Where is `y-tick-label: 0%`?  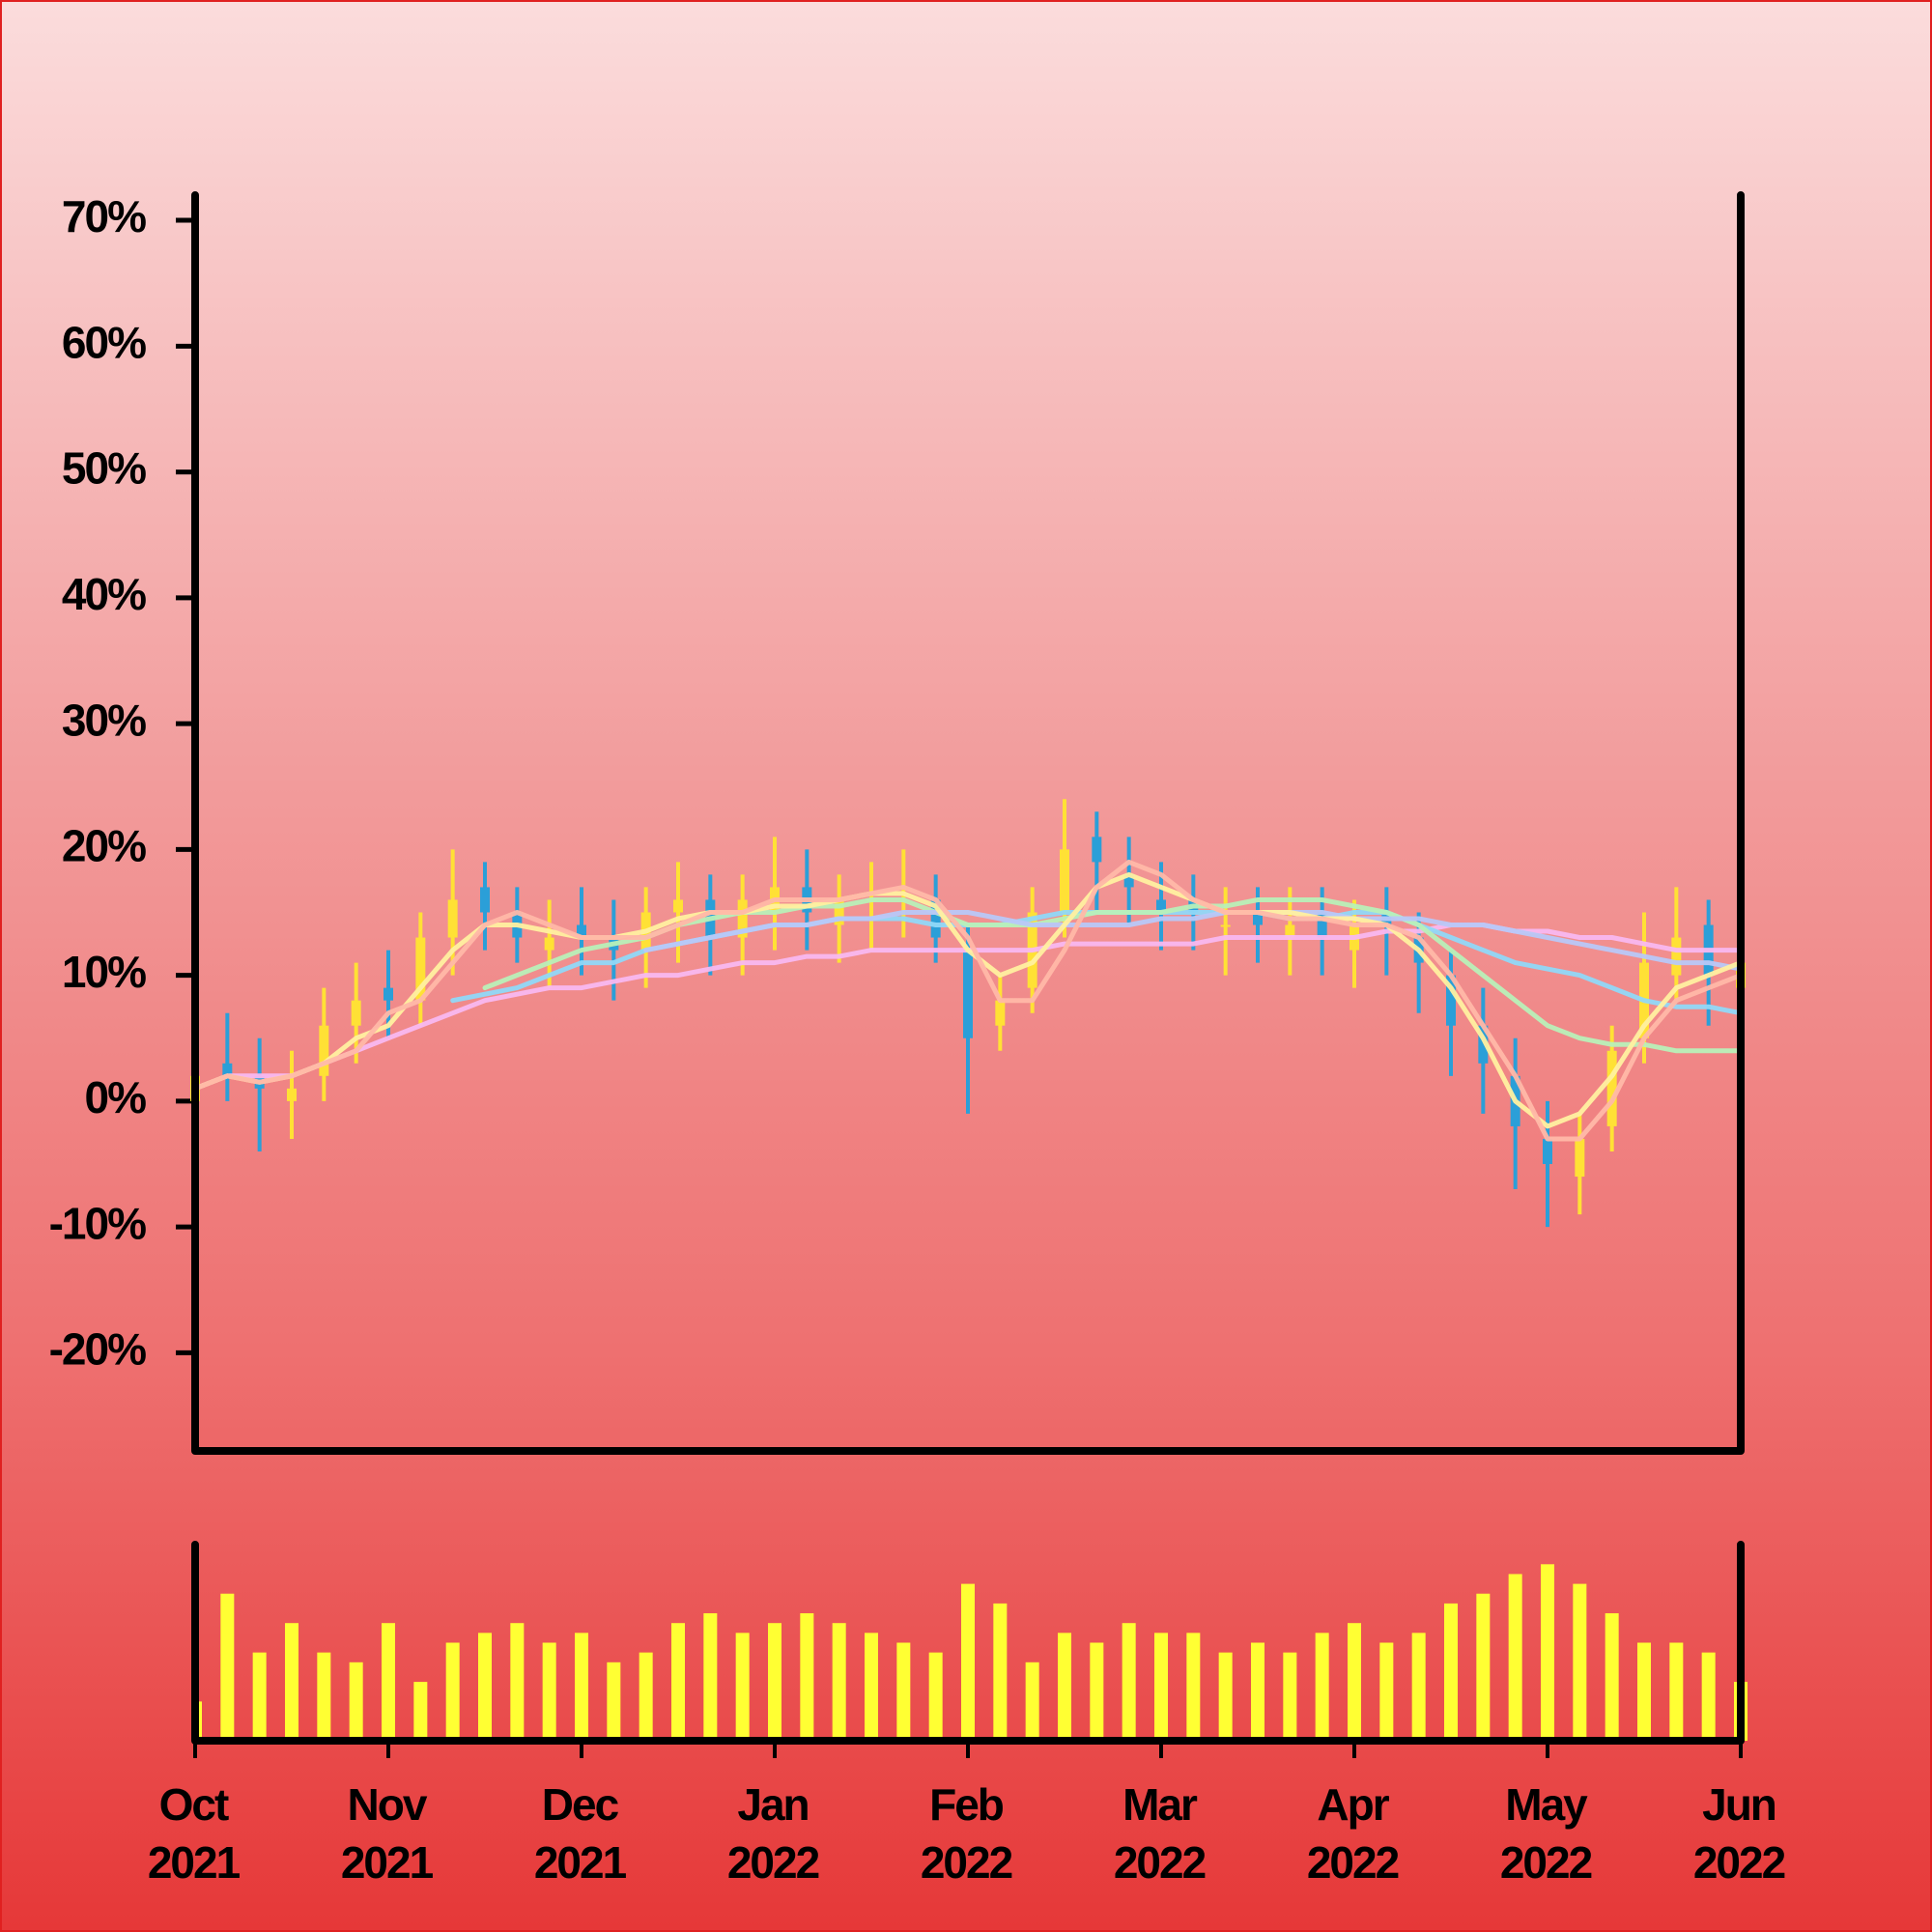
y-tick-label: 0% is located at coordinates (116, 1097).